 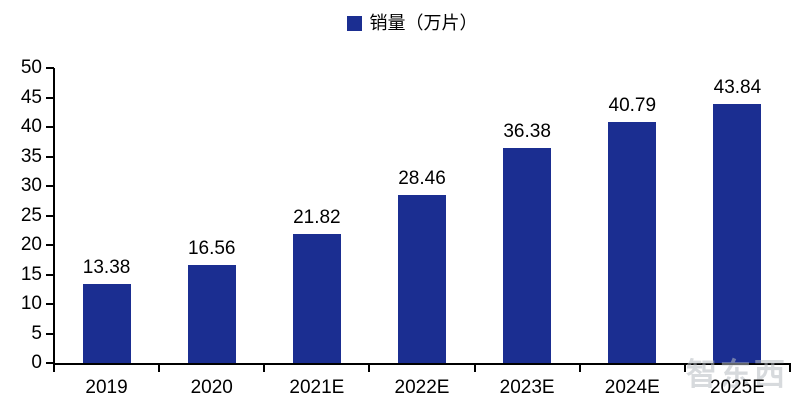 I want to click on y-axis-label: 10, so click(x=31, y=303).